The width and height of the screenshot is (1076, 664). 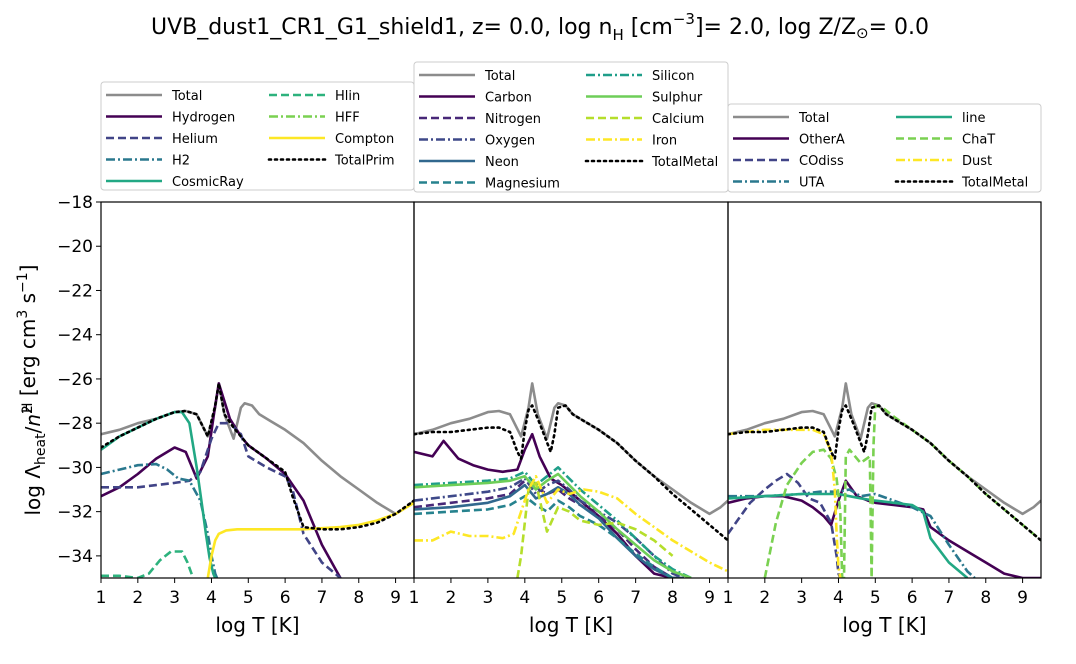 What do you see at coordinates (75, 336) in the screenshot?
I see `y-tick-label: −24` at bounding box center [75, 336].